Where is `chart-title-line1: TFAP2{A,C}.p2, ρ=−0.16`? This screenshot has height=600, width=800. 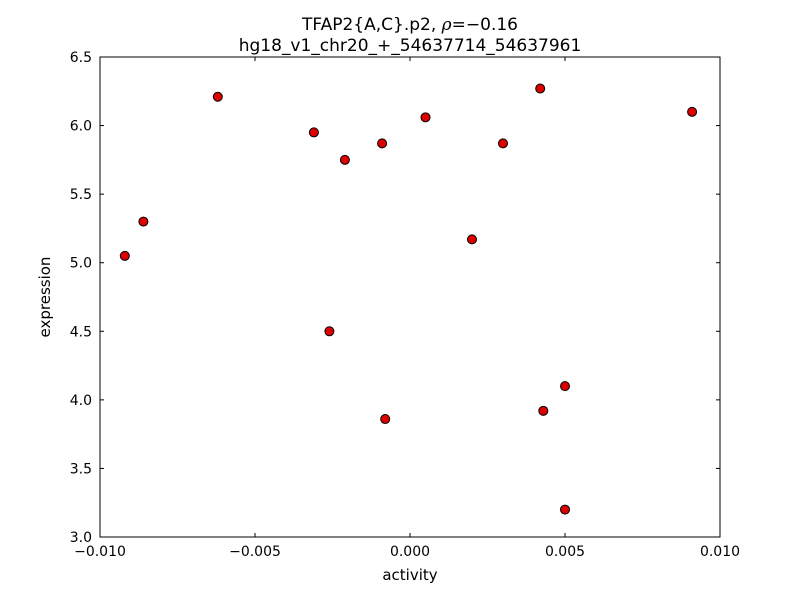
chart-title-line1: TFAP2{A,C}.p2, ρ=−0.16 is located at coordinates (409, 25).